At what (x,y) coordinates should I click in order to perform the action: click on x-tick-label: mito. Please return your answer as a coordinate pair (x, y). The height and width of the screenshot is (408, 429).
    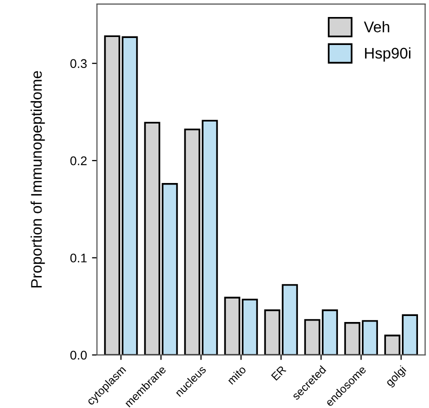
    Looking at the image, I should click on (236, 375).